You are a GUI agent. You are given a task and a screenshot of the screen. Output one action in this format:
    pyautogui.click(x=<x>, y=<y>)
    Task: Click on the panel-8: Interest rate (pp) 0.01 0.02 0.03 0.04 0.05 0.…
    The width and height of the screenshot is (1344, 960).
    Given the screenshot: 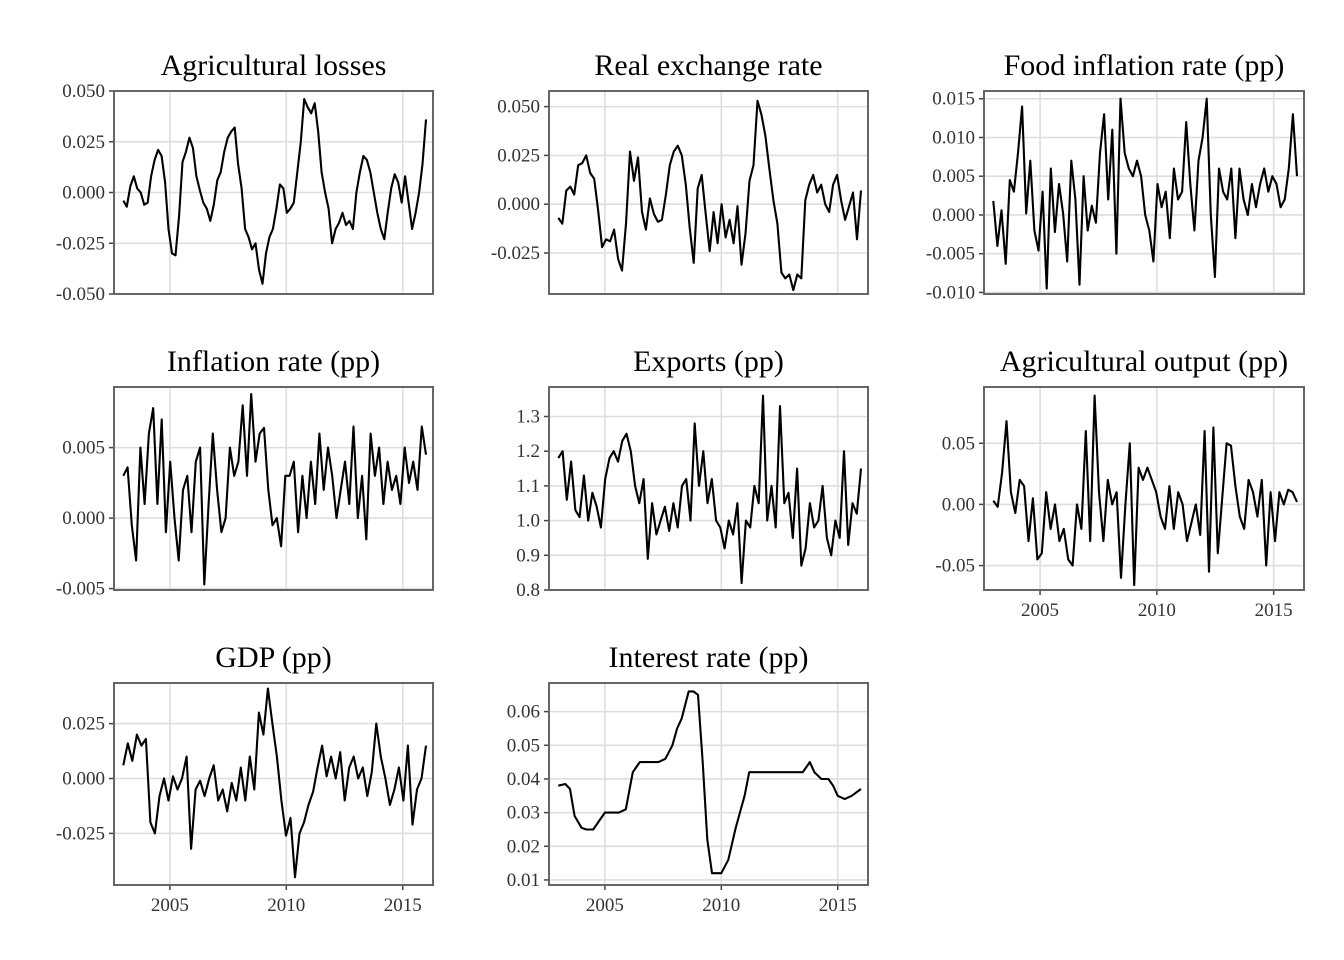 What is the action you would take?
    pyautogui.click(x=688, y=778)
    